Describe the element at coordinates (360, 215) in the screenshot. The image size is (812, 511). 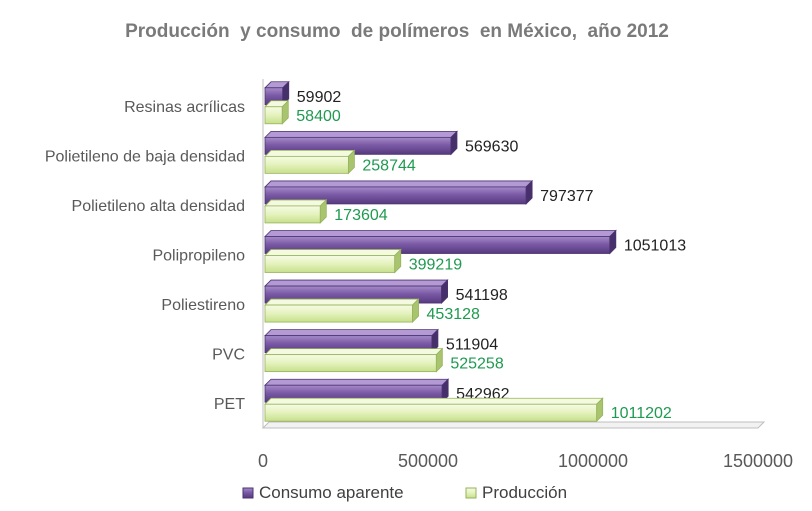
I see `data-label: 173604` at that location.